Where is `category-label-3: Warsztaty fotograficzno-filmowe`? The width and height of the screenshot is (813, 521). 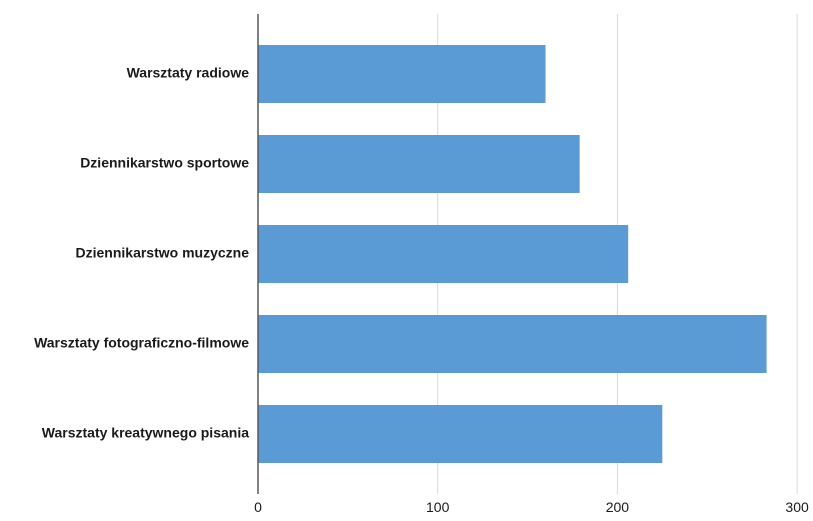 category-label-3: Warsztaty fotograficzno-filmowe is located at coordinates (141, 343).